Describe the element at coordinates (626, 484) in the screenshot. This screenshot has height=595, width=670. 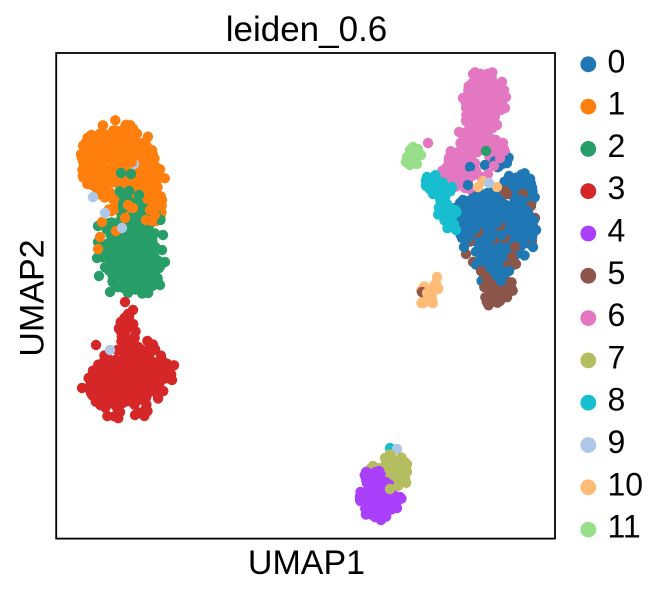
I see `svg-text: 10` at that location.